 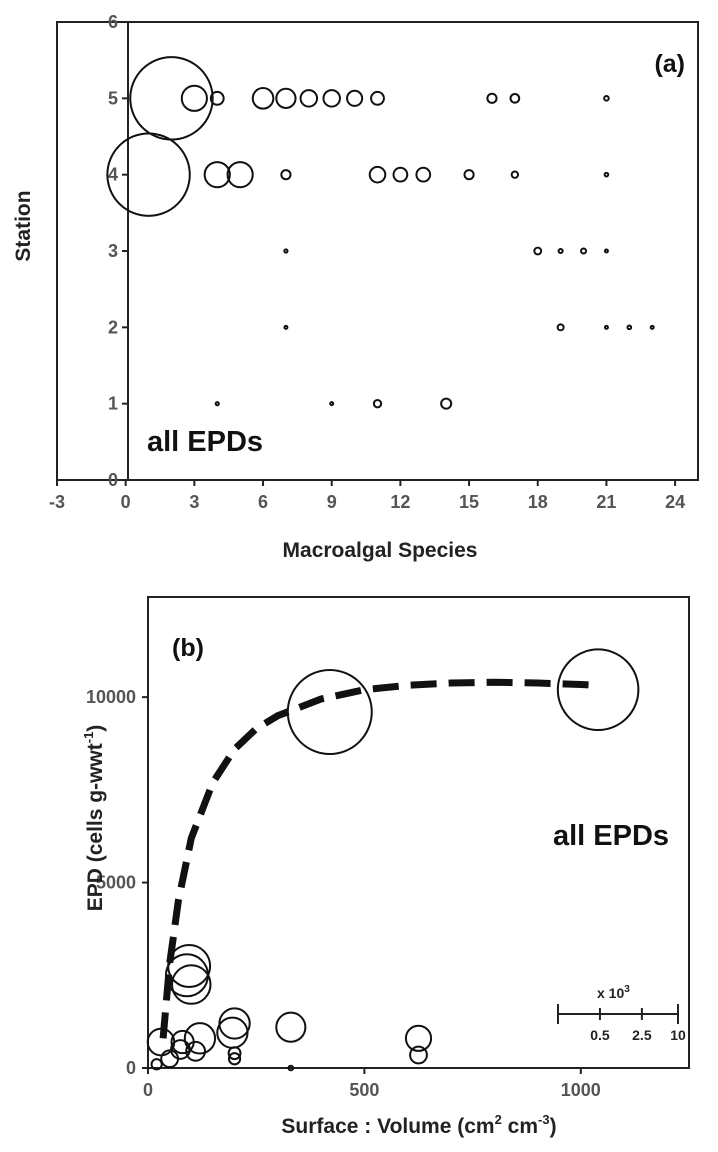 I want to click on y-tick-label-a: 6, so click(x=113, y=22).